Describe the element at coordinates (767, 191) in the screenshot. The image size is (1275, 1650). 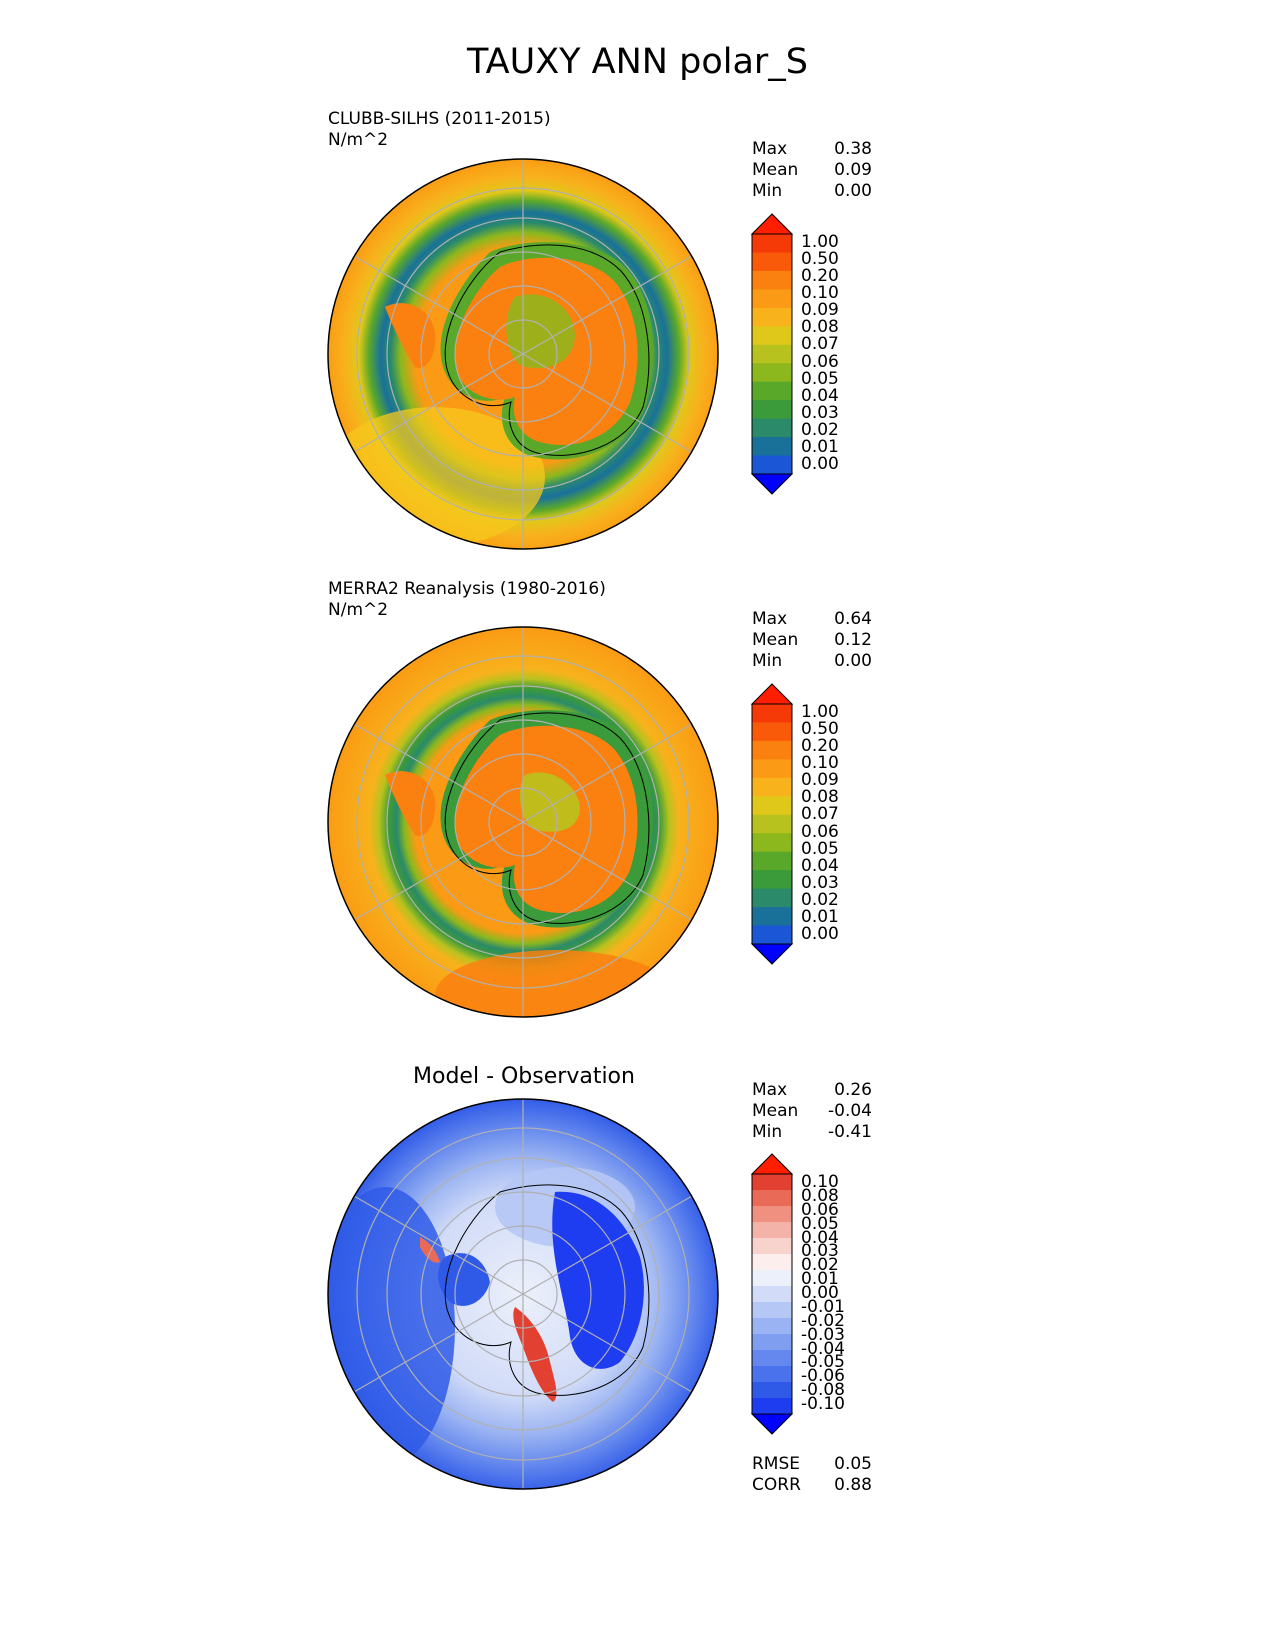
I see `panel1-stat-min-label: Min` at that location.